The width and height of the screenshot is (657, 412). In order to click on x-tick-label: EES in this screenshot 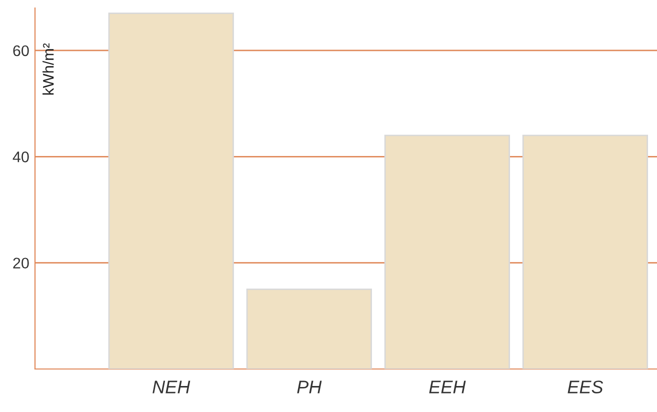, I will do `click(586, 387)`.